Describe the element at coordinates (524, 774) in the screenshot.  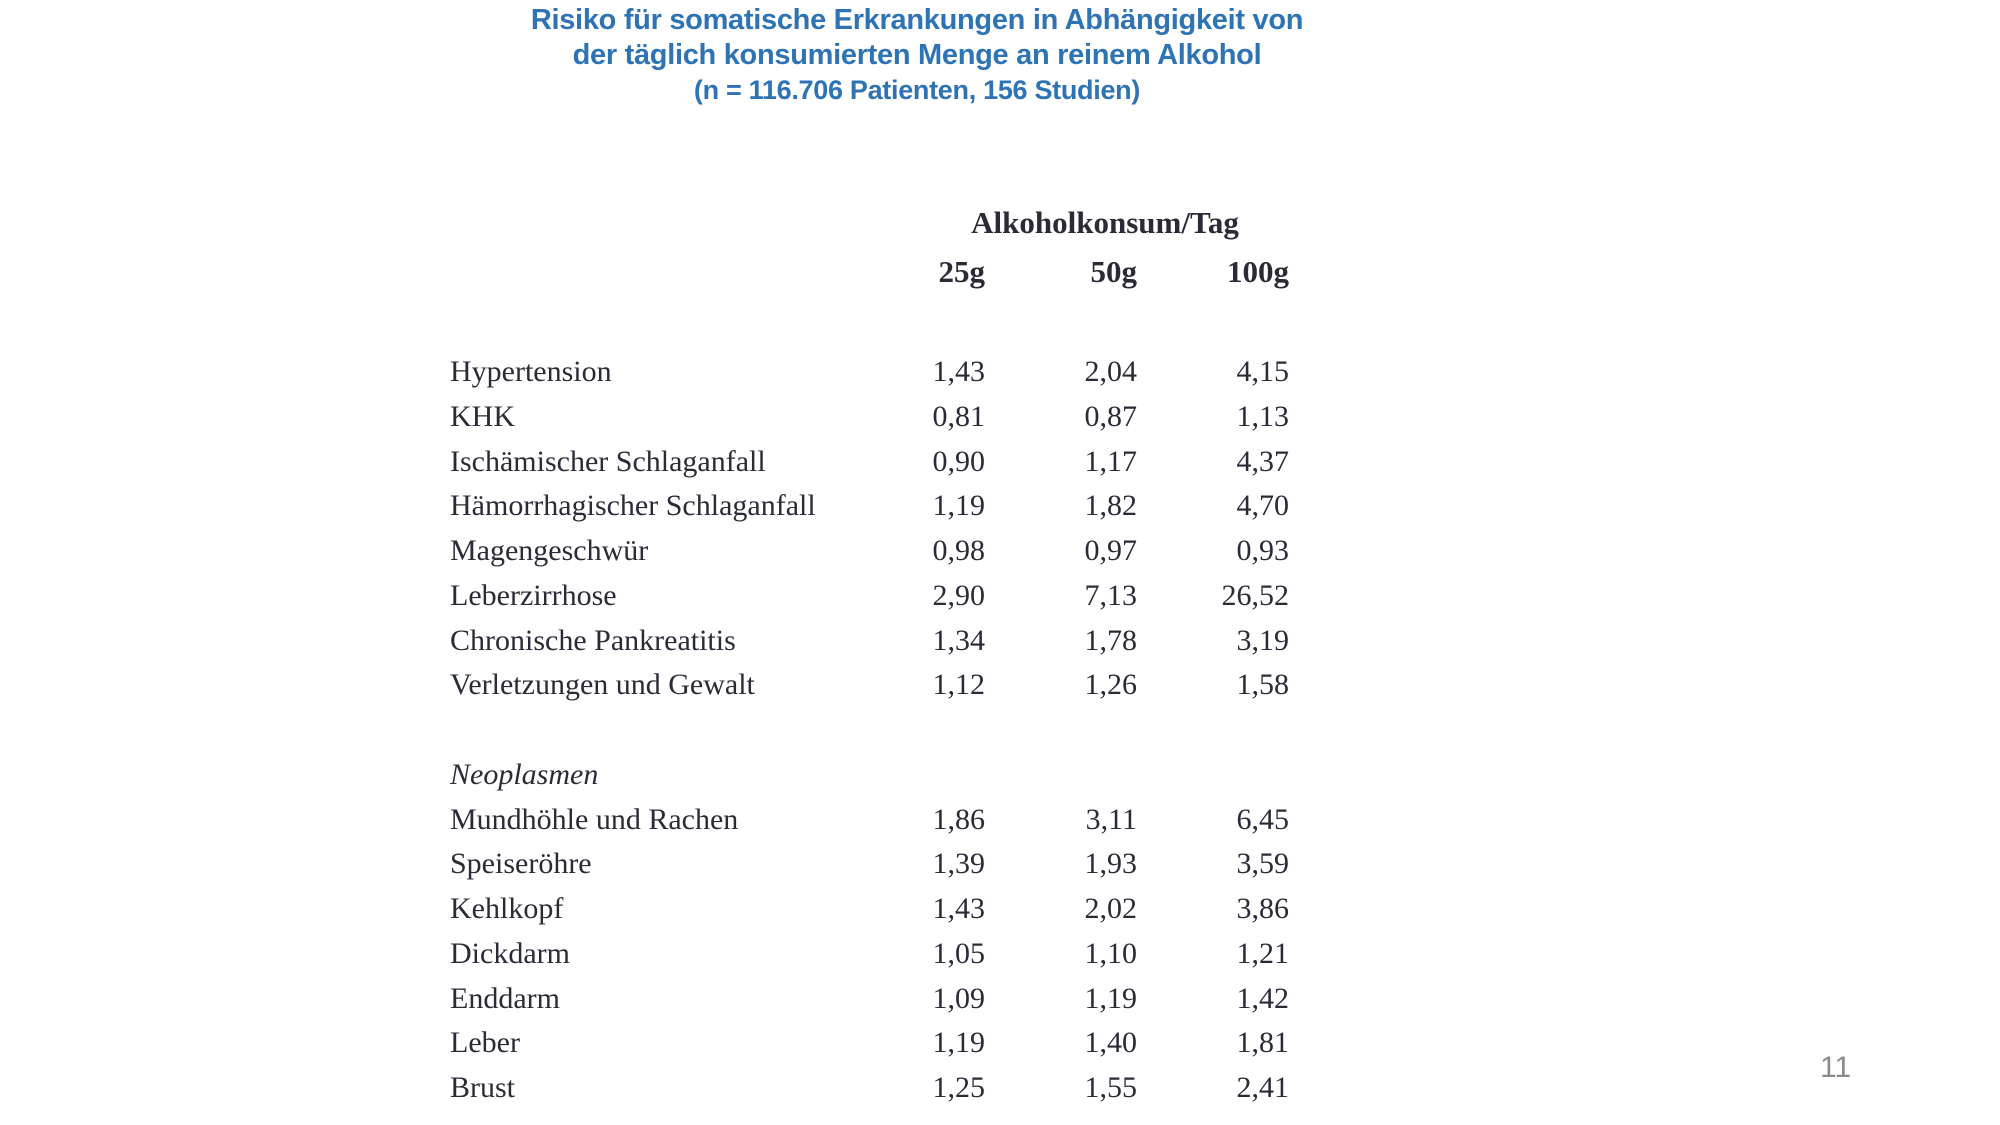
I see `section-header-neoplasmen: Neoplasmen` at that location.